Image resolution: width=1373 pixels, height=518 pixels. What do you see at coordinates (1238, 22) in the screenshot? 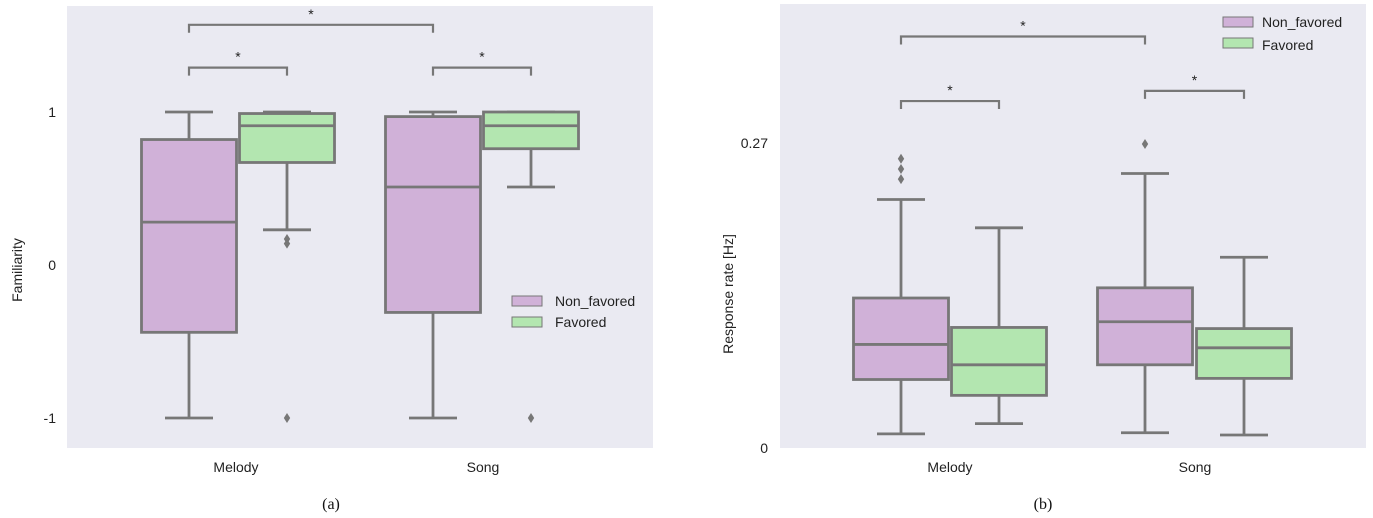
I see `legend-swatch-non-favored-b` at bounding box center [1238, 22].